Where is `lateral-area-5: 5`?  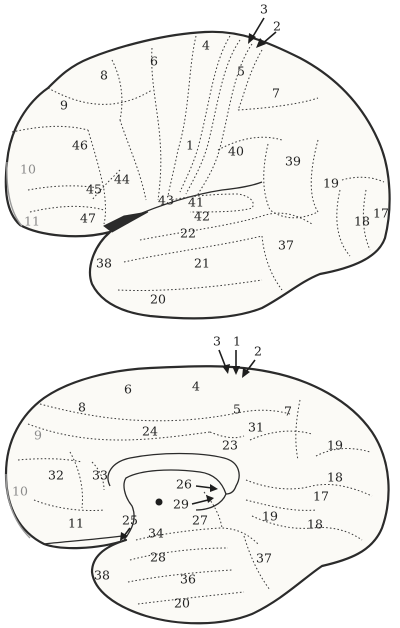
lateral-area-5: 5 is located at coordinates (241, 71).